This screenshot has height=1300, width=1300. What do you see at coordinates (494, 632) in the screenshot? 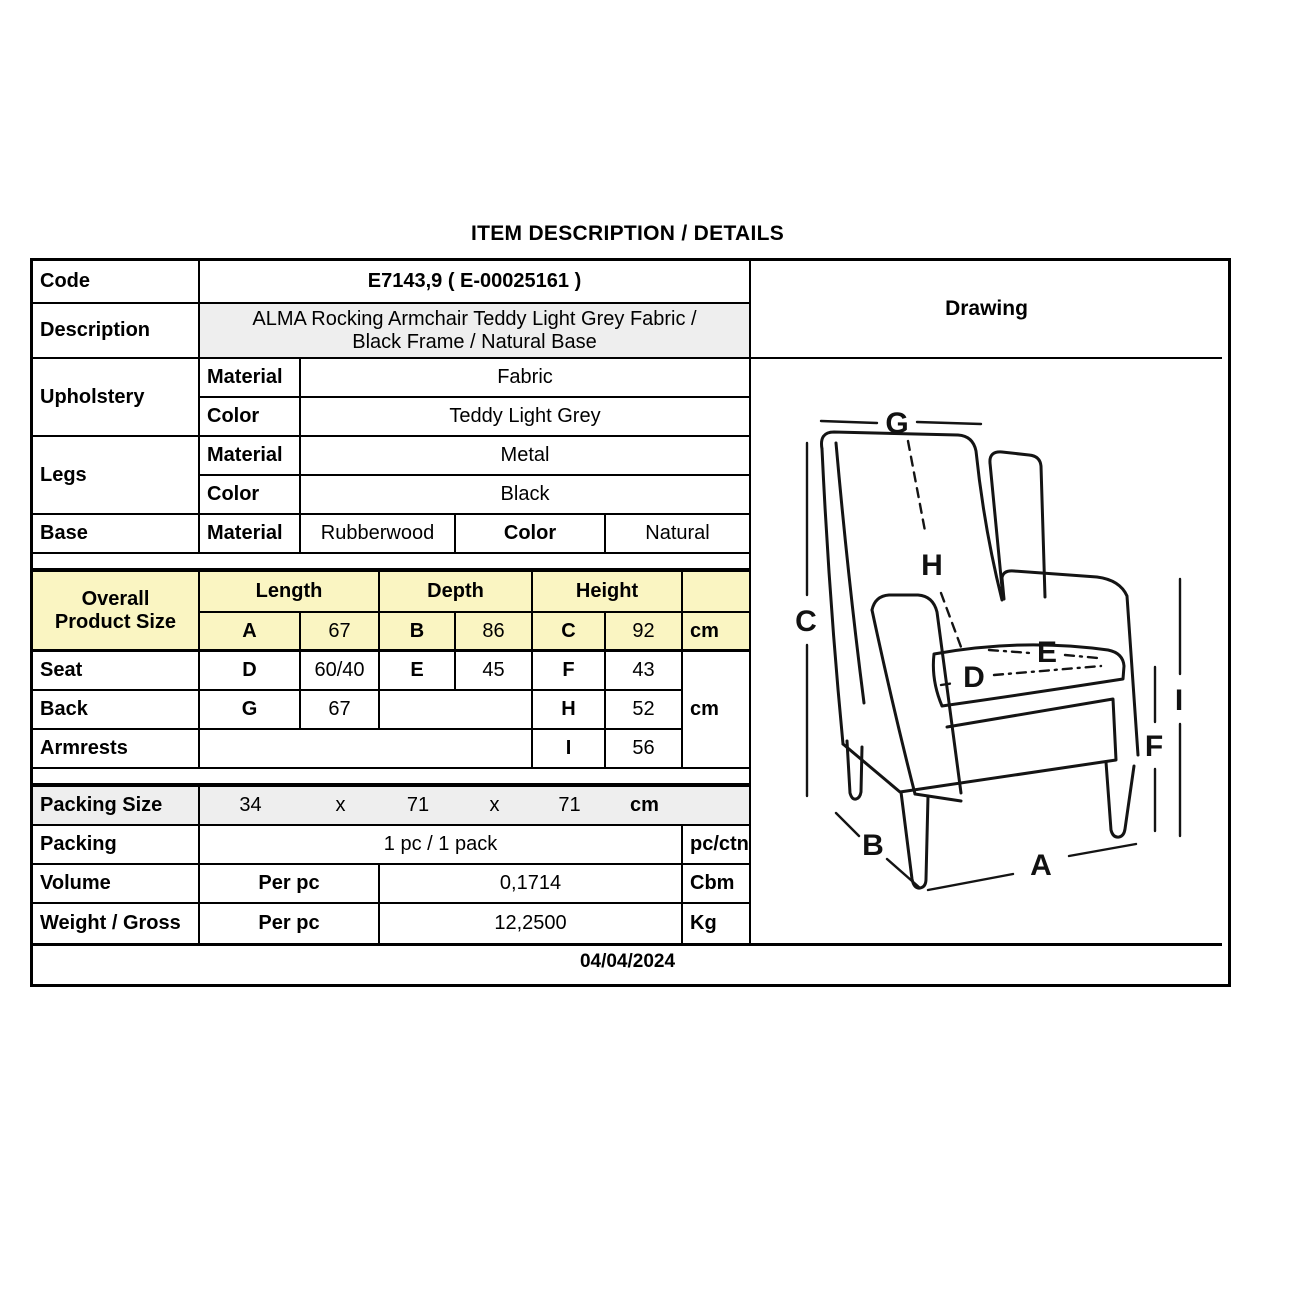
I see `size-val-b: 86` at bounding box center [494, 632].